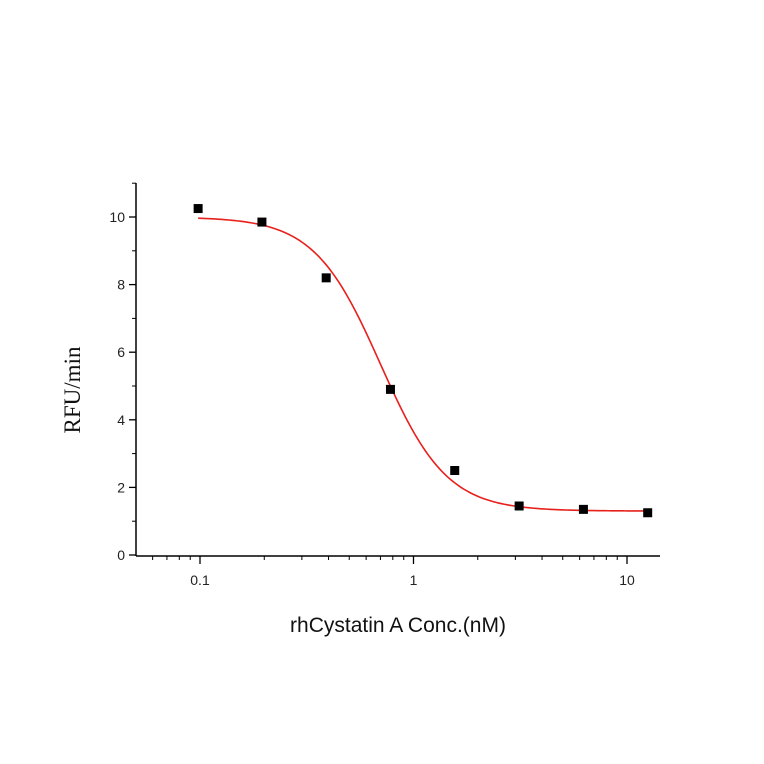 The image size is (764, 764). What do you see at coordinates (121, 420) in the screenshot?
I see `y-tick-label: 4` at bounding box center [121, 420].